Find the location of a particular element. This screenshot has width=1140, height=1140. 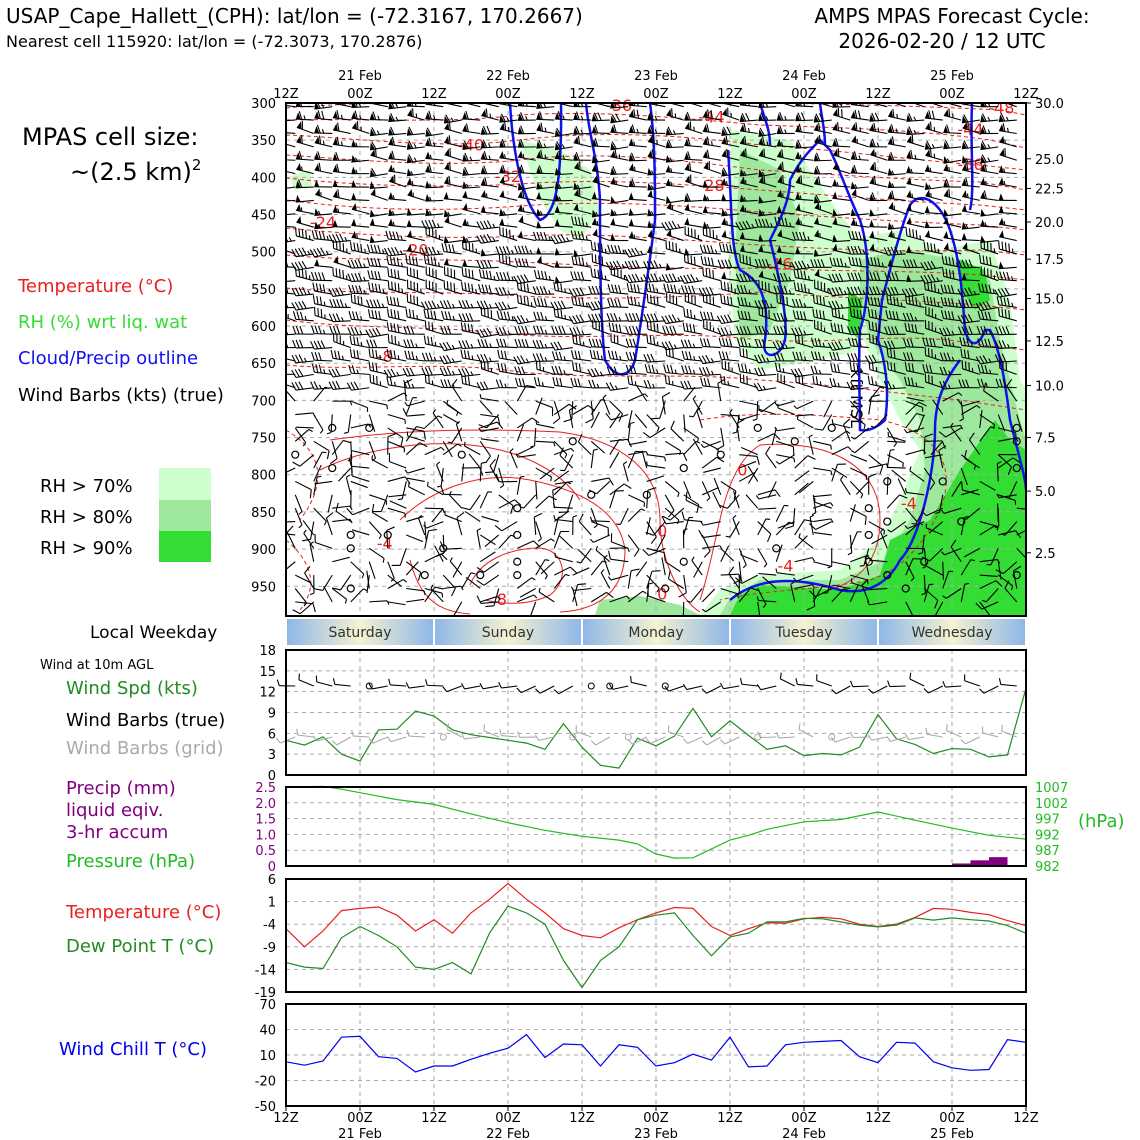

bottom-time-tick: 12Z is located at coordinates (878, 1118).